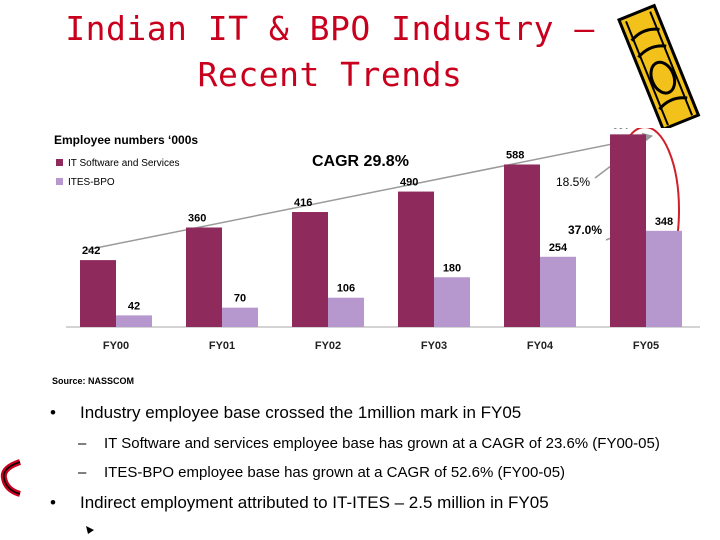 The height and width of the screenshot is (540, 720). What do you see at coordinates (416, 259) in the screenshot?
I see `bar-it-fy03` at bounding box center [416, 259].